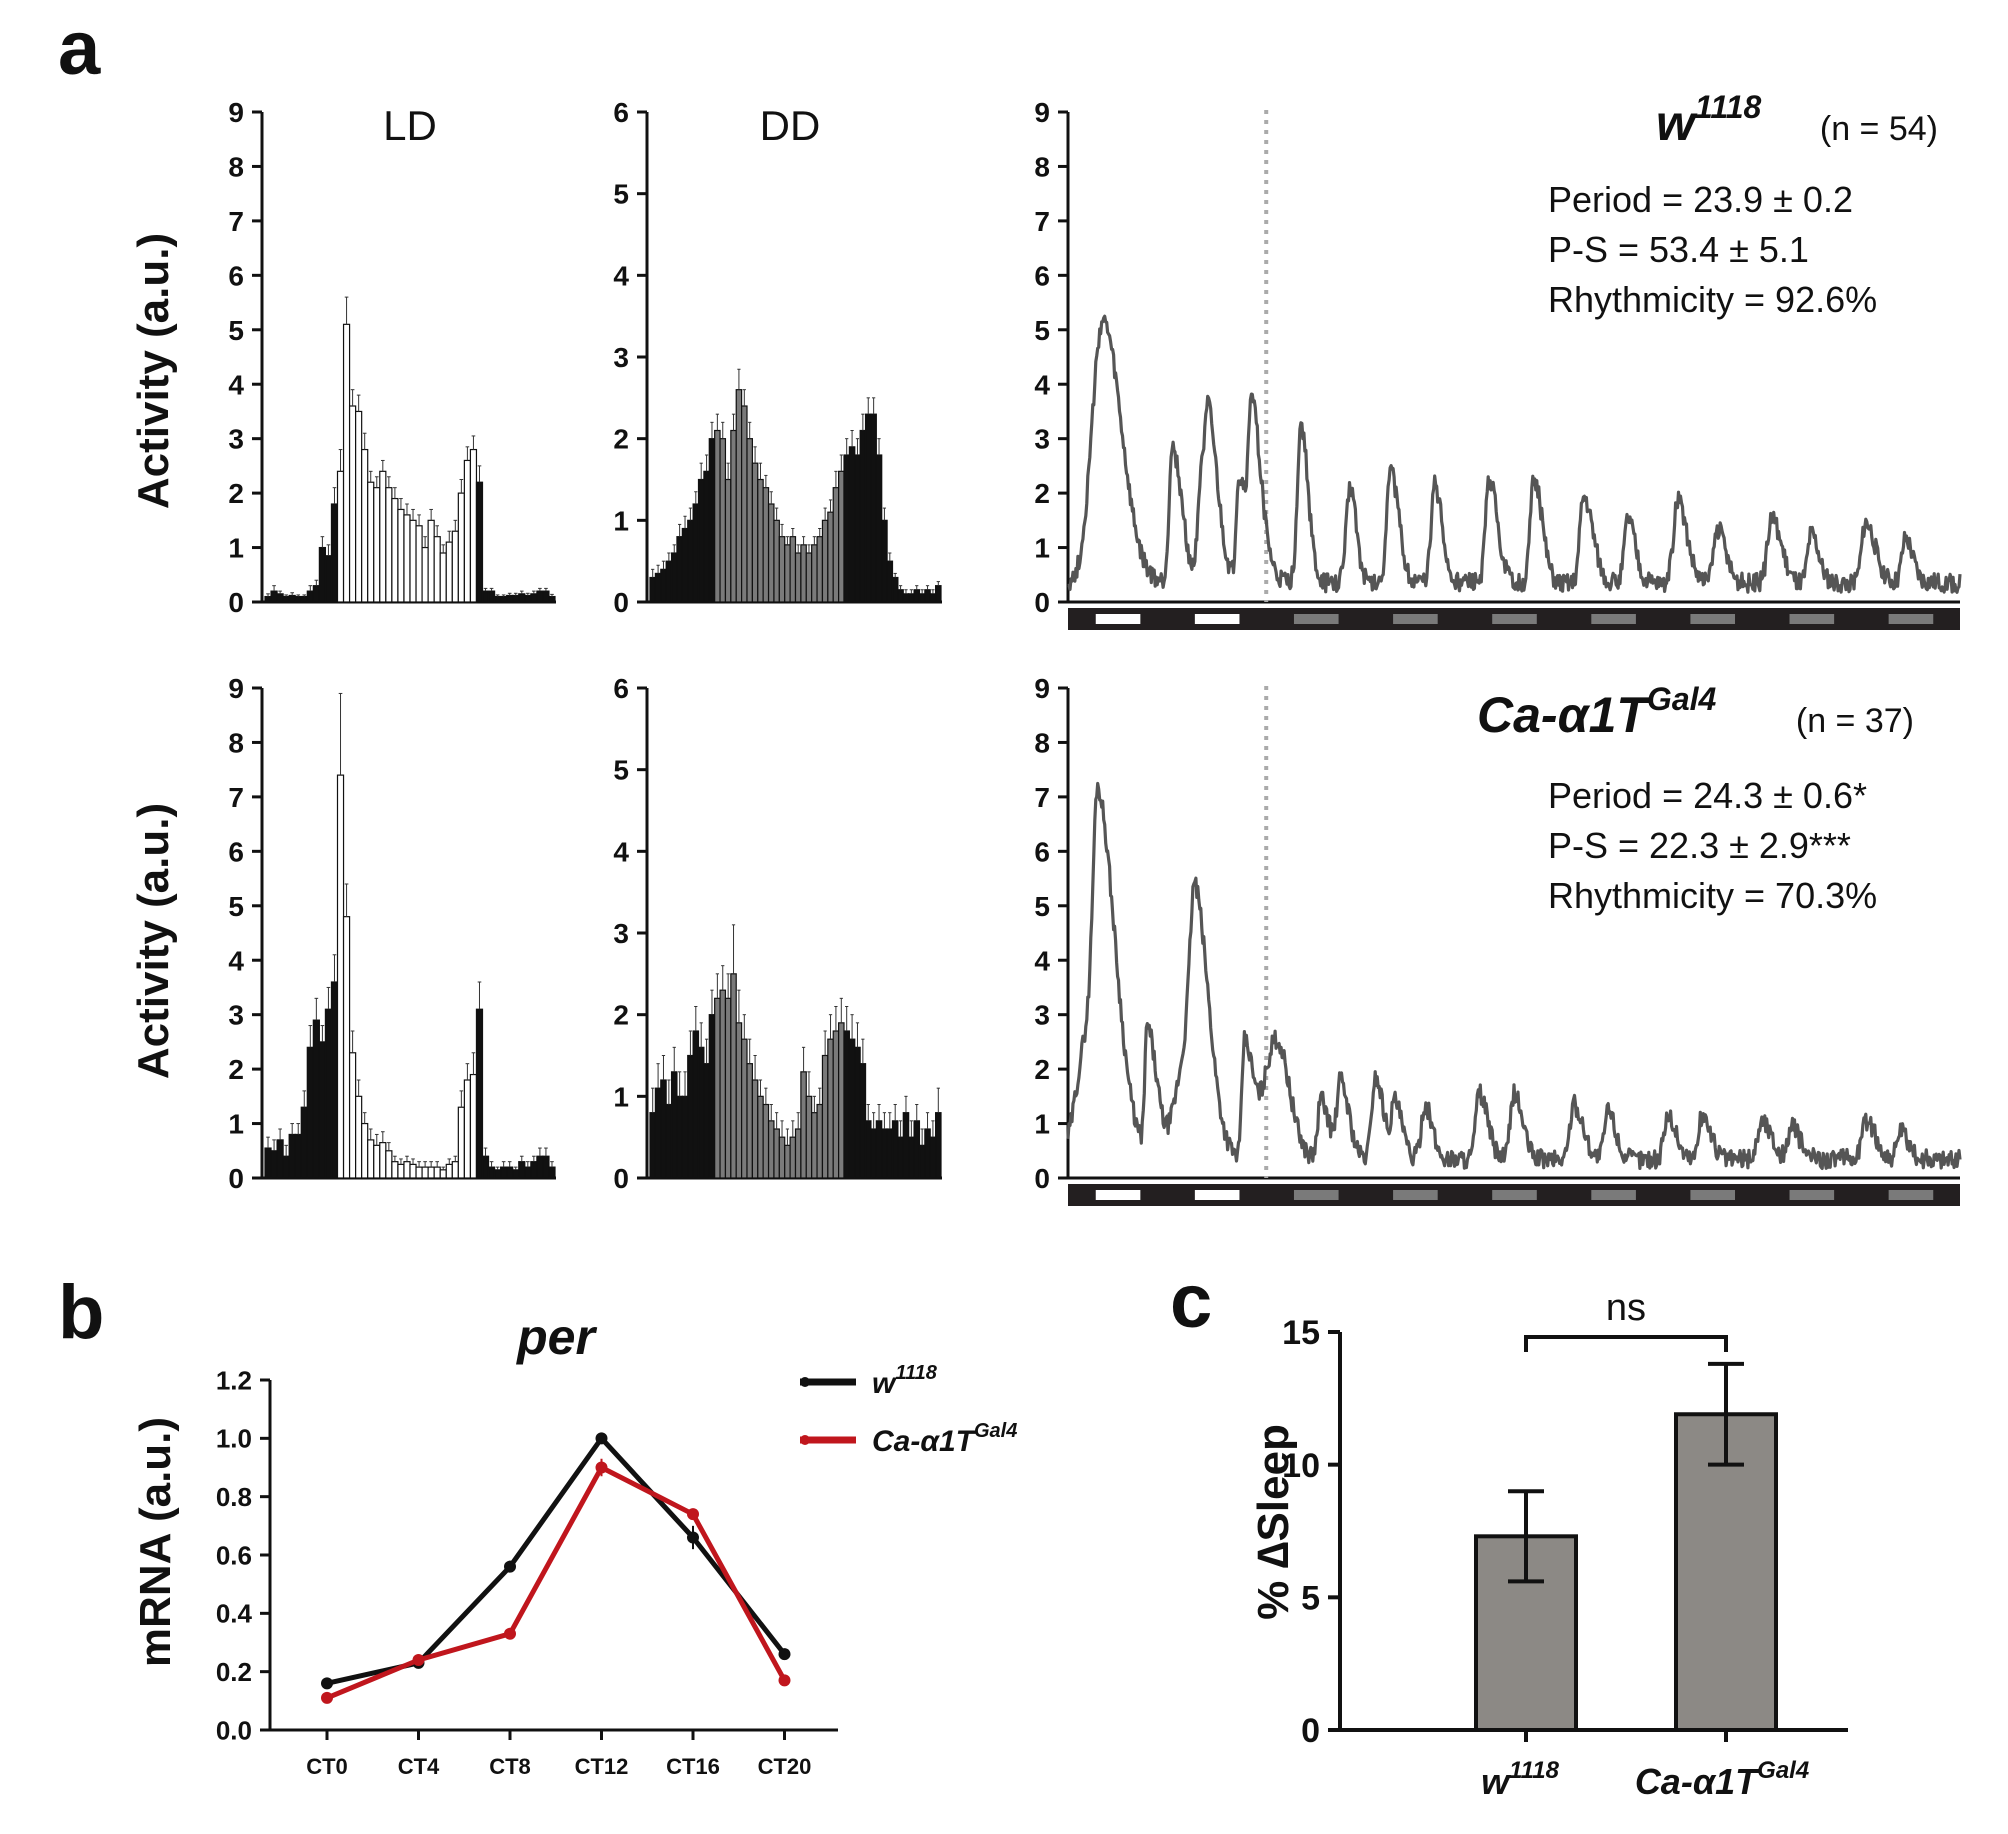 This screenshot has height=1834, width=2008. What do you see at coordinates (1042, 1178) in the screenshot?
I see `cac-trace-y-tick-label: 0` at bounding box center [1042, 1178].